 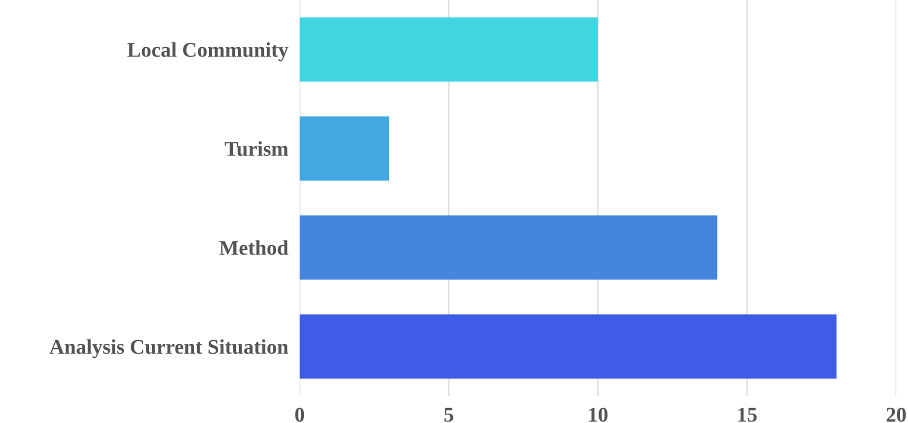 What do you see at coordinates (449, 415) in the screenshot?
I see `x-tick-label: 5` at bounding box center [449, 415].